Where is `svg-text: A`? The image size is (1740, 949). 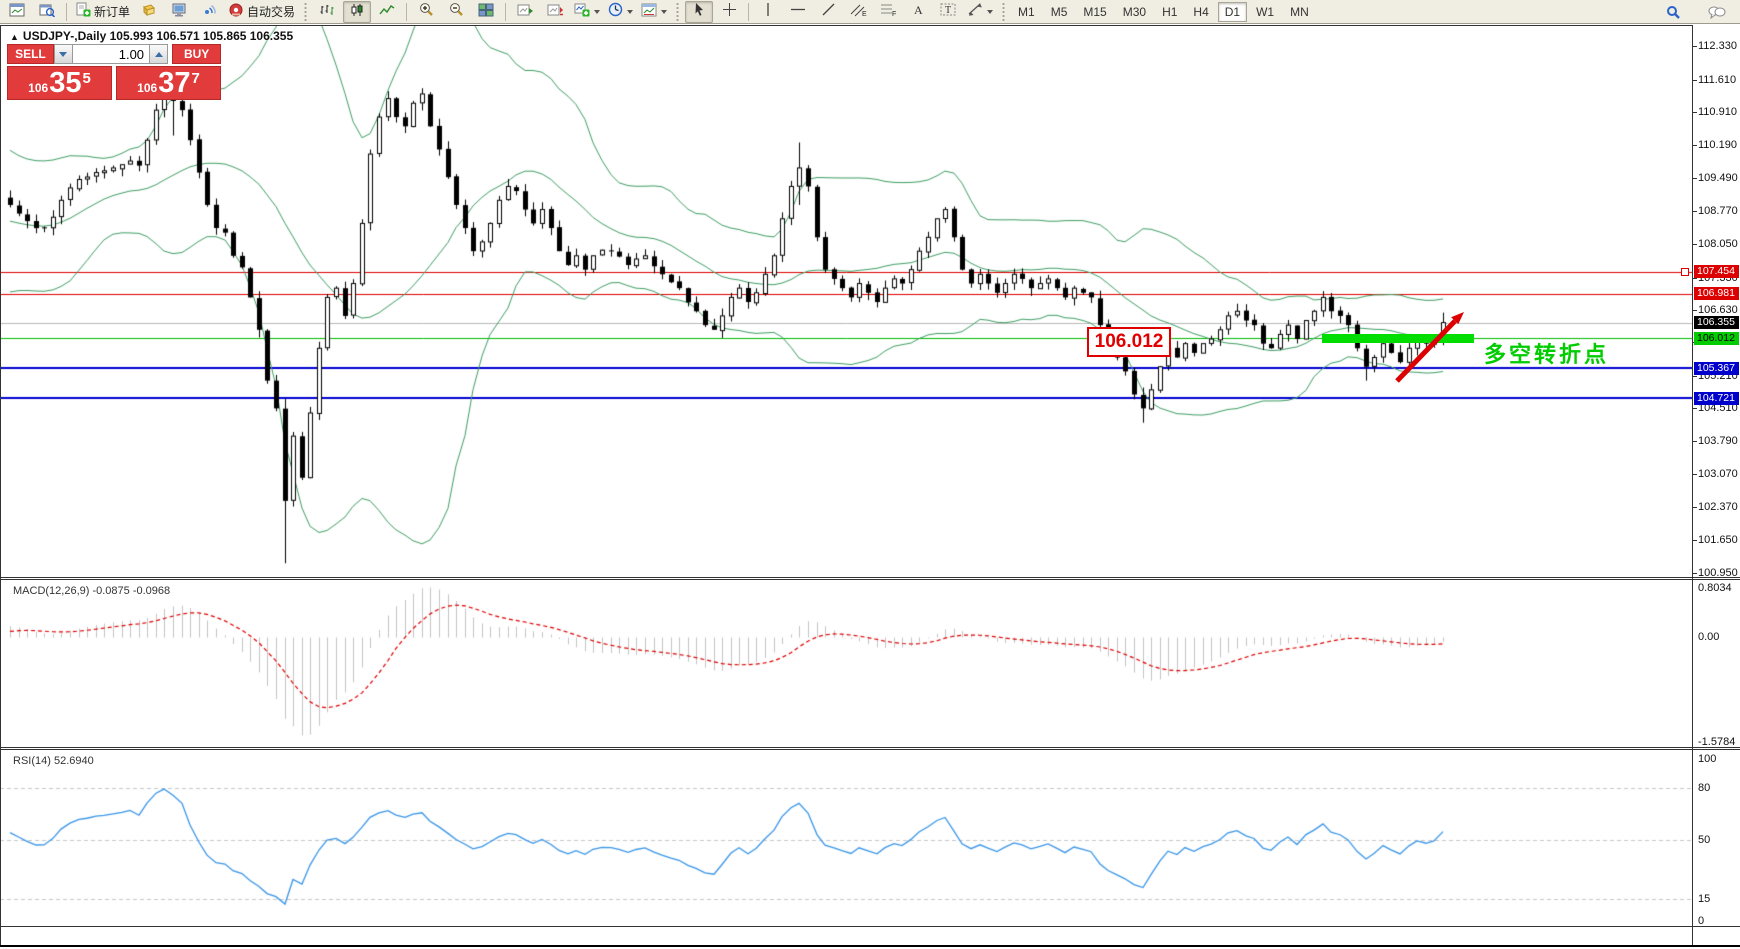 svg-text: A is located at coordinates (918, 10).